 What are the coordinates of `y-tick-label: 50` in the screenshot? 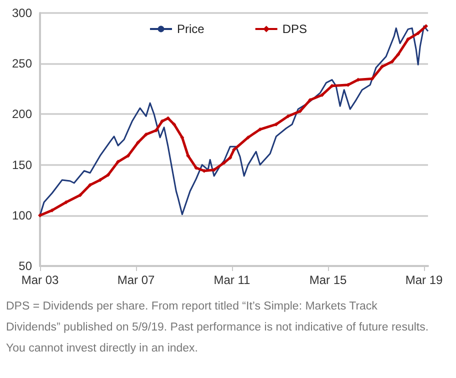 It's located at (25, 266).